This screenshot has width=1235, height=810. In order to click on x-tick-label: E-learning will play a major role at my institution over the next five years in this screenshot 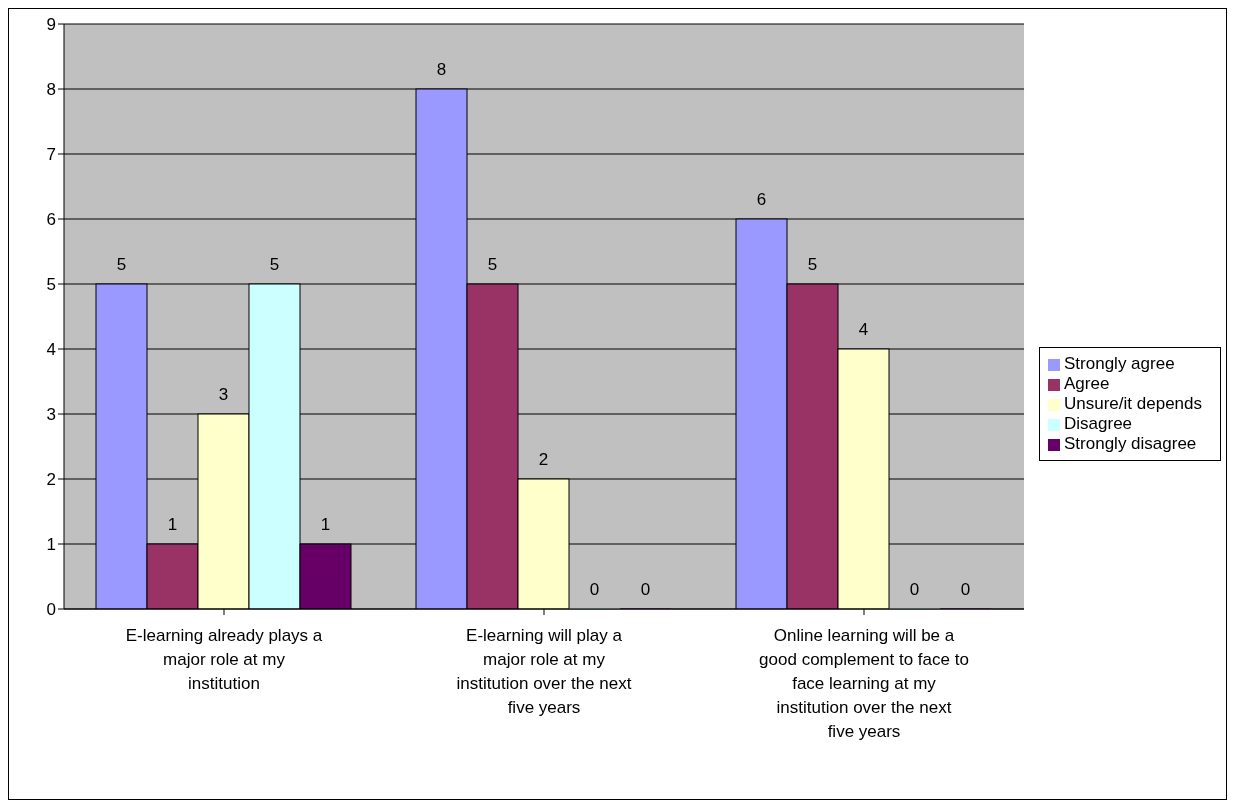, I will do `click(544, 671)`.